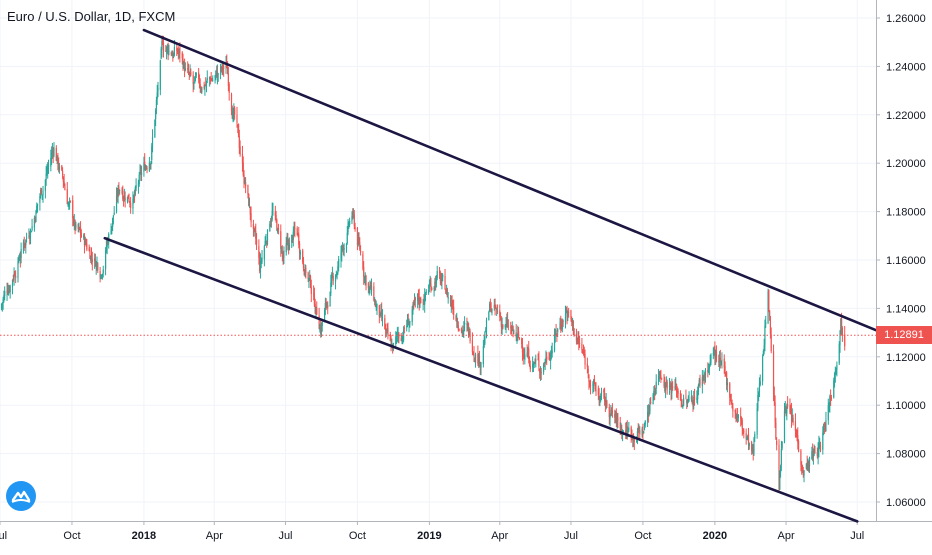 The width and height of the screenshot is (932, 555). What do you see at coordinates (91, 16) in the screenshot?
I see `chart-title: Euro / U.S. Dollar, 1D, FXCM` at bounding box center [91, 16].